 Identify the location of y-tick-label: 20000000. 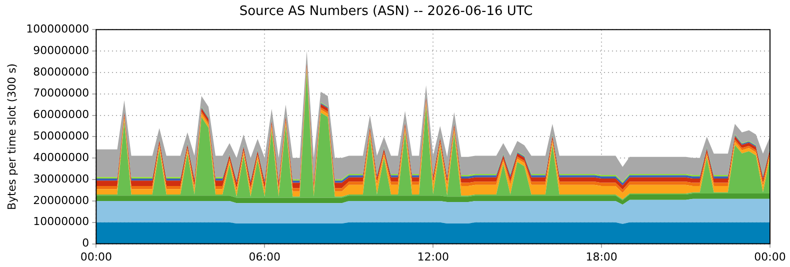
(61, 200).